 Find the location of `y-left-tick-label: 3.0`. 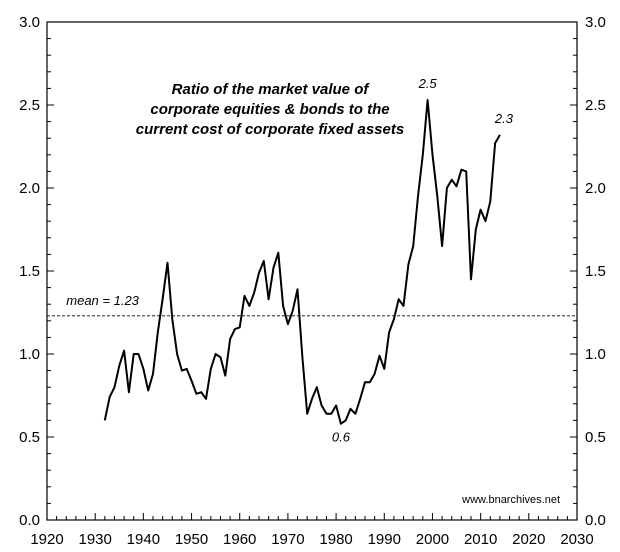

y-left-tick-label: 3.0 is located at coordinates (29, 22).